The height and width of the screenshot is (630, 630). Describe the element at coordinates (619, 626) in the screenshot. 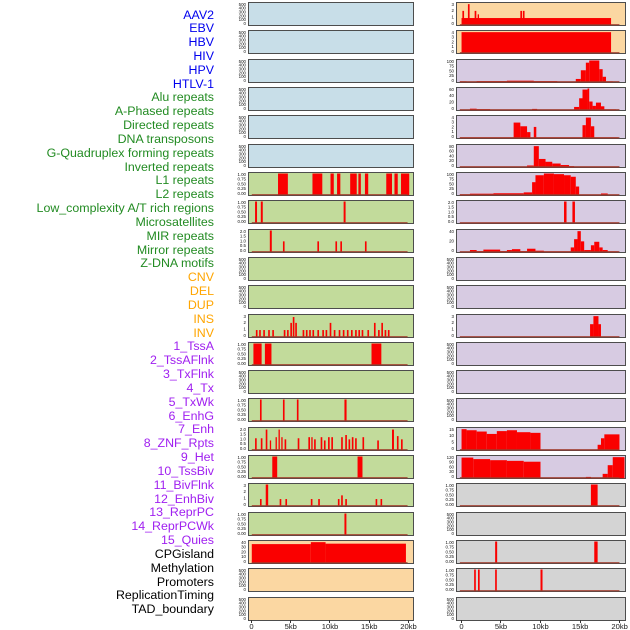

I see `x-axis-label: 20kb` at that location.